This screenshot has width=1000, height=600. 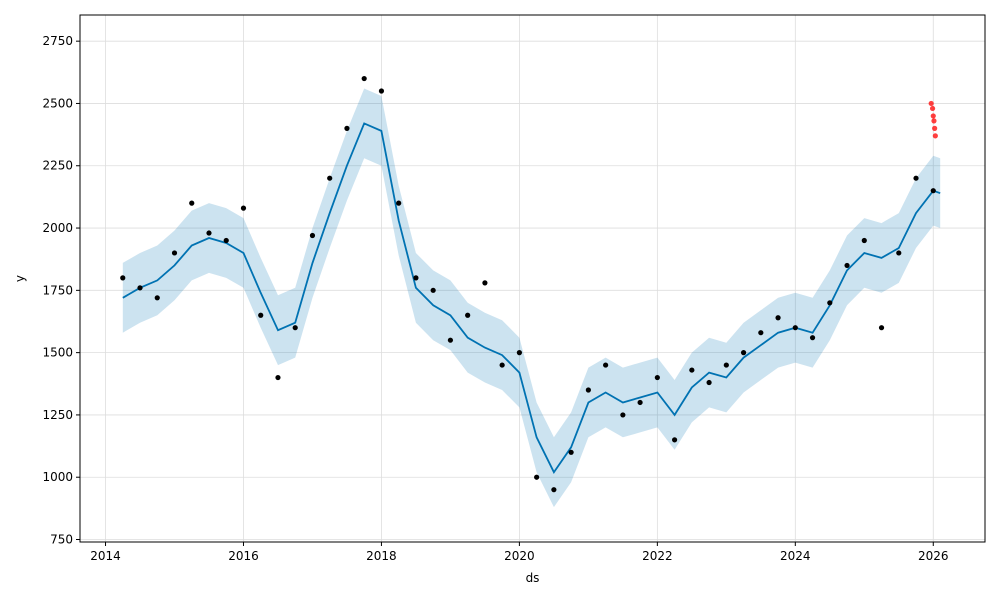 I want to click on y-tick-label: 2250, so click(x=57, y=166).